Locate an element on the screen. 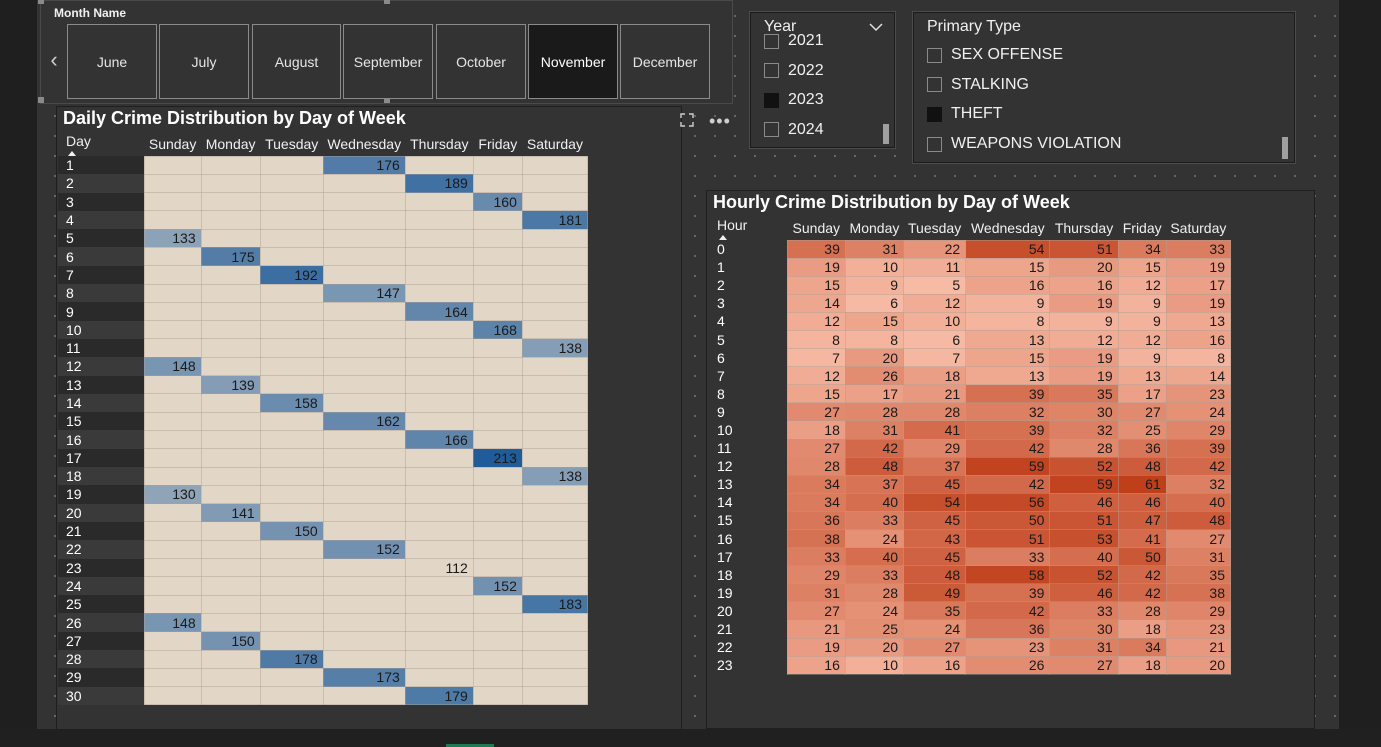  primary-type-scrollbar is located at coordinates (1285, 148).